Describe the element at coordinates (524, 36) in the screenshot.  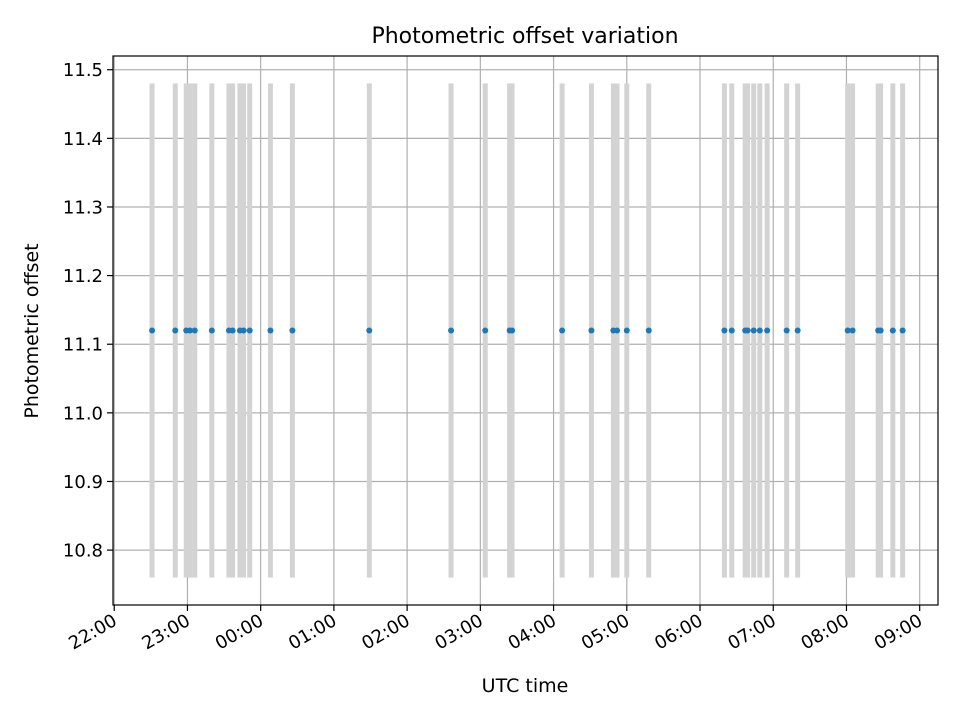
I see `chart-title: Photometric offset variation` at that location.